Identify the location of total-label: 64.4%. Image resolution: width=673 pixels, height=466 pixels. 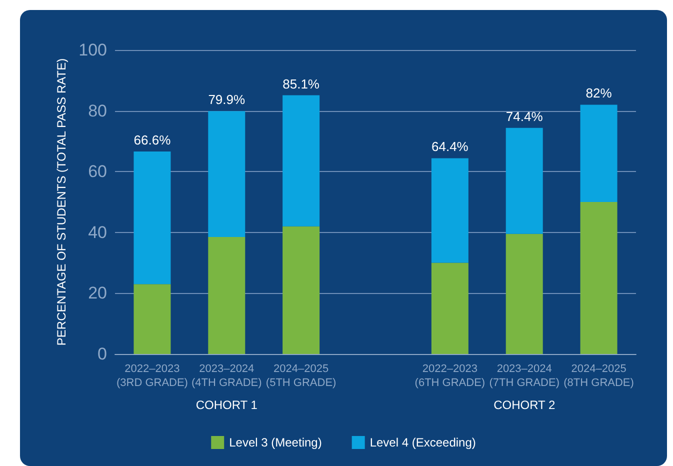
(450, 146).